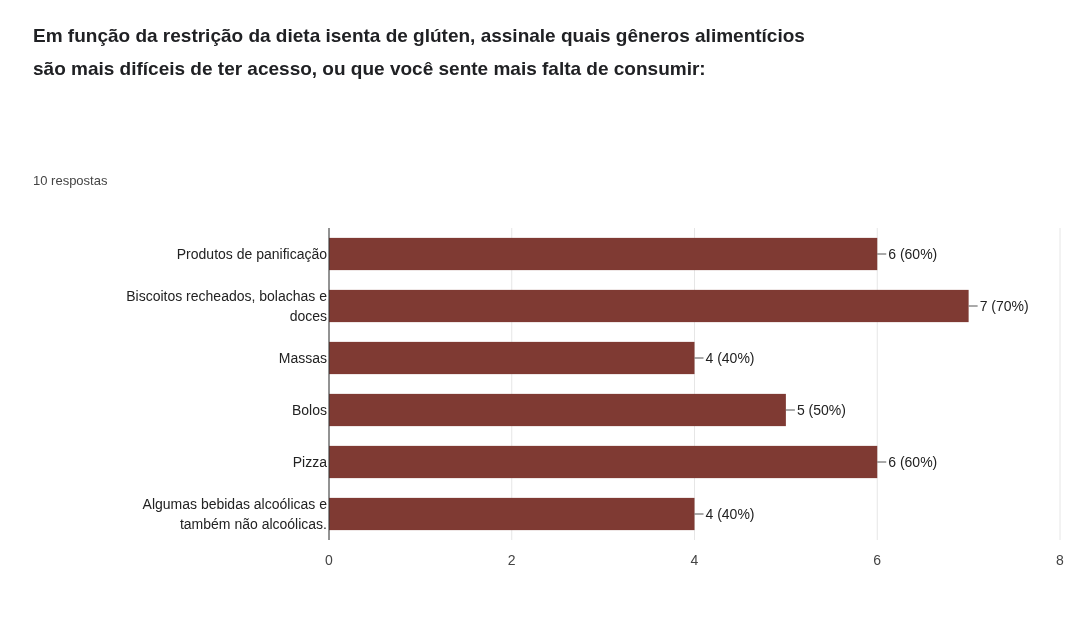 The image size is (1065, 624). I want to click on y-tick-label: Produtos de panificação, so click(252, 253).